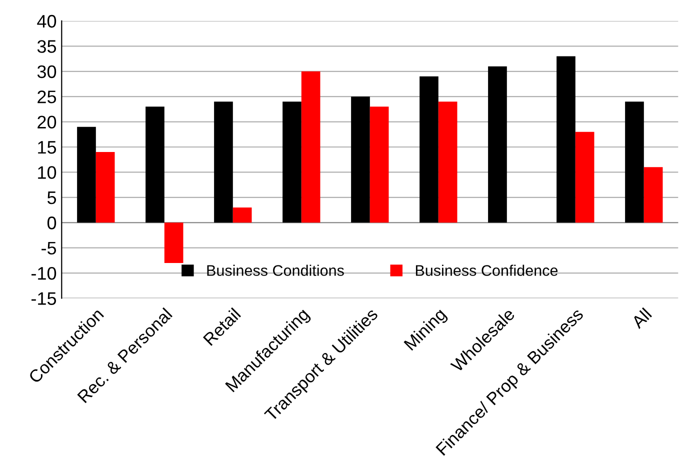 Image resolution: width=685 pixels, height=466 pixels. What do you see at coordinates (47, 147) in the screenshot?
I see `y-tick-label: 15` at bounding box center [47, 147].